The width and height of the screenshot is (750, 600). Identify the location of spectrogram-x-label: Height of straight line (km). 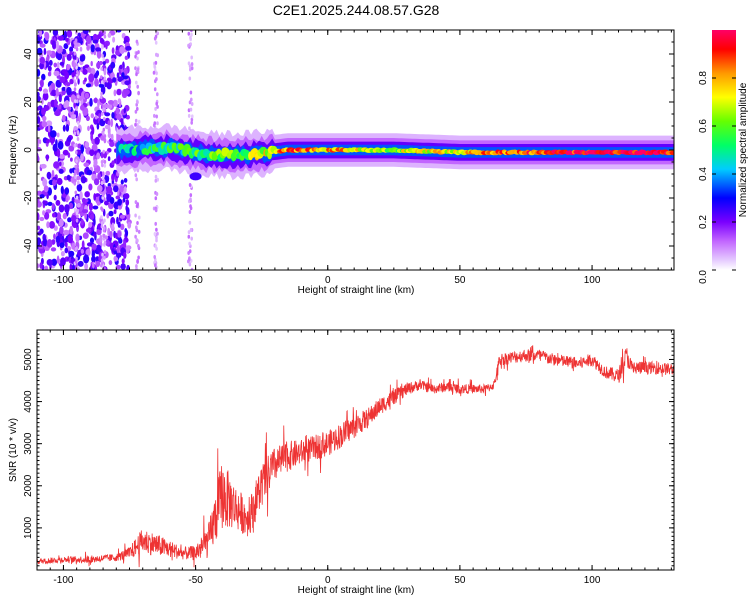
(356, 290).